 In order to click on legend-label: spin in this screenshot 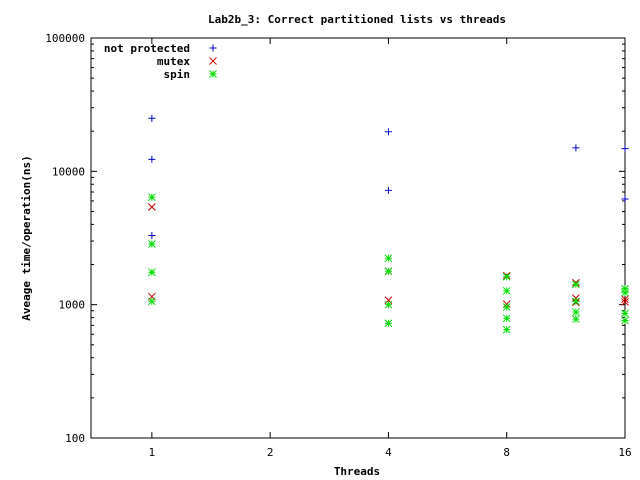, I will do `click(177, 74)`.